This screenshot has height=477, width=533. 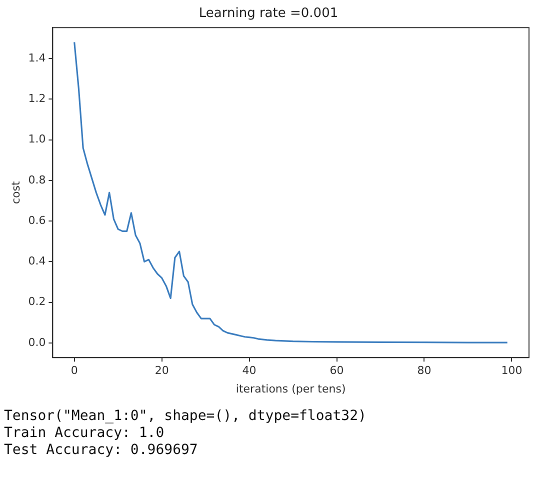 I want to click on x-tick-label: 100, so click(x=511, y=371).